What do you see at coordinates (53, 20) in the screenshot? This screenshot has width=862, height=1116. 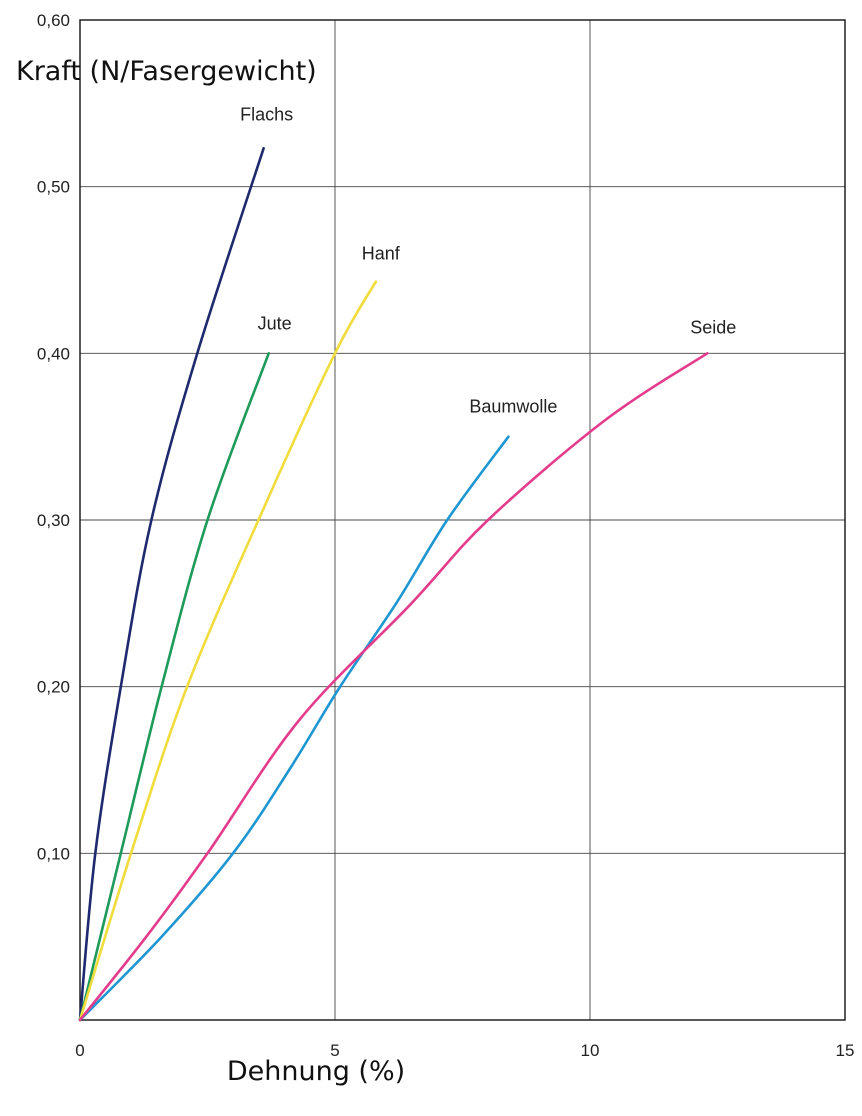 I see `y-tick-label: 0,60` at bounding box center [53, 20].